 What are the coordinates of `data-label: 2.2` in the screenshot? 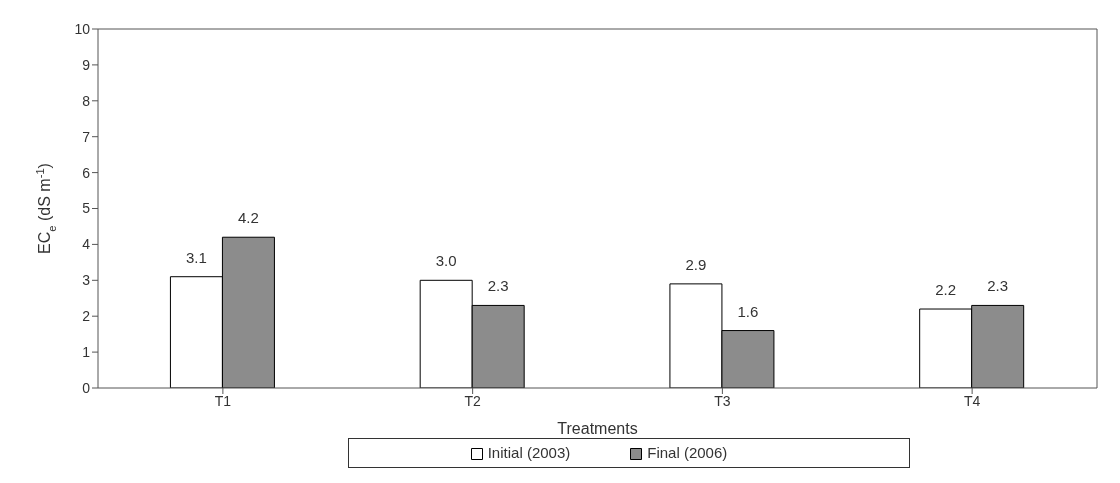 It's located at (946, 290).